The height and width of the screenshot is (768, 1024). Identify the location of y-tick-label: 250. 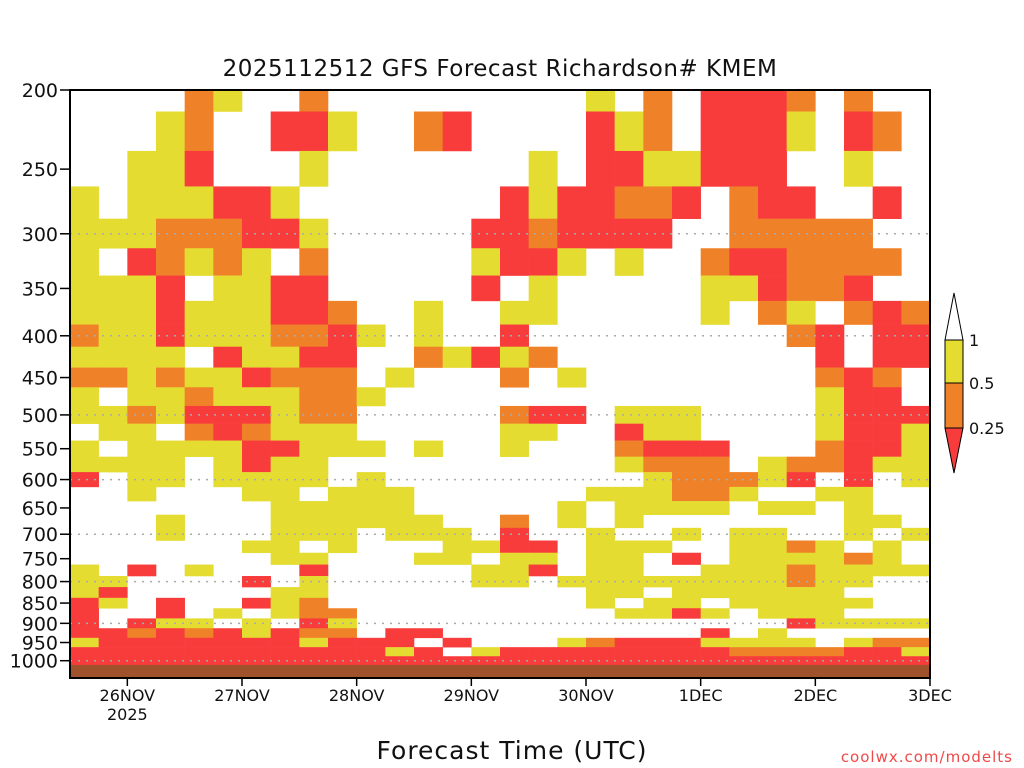
(40, 170).